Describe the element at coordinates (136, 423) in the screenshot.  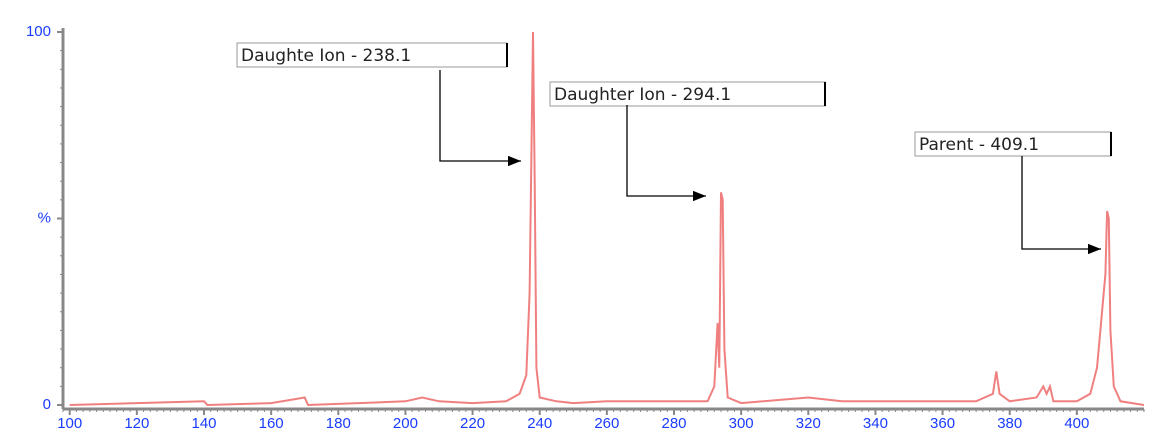
I see `x-tick-label: 120` at that location.